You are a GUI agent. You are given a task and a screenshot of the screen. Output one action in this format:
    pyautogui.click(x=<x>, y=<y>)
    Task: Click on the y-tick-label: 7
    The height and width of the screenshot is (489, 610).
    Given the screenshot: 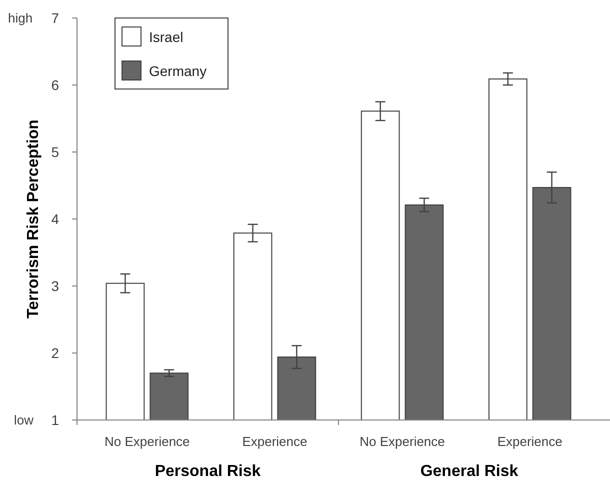 What is the action you would take?
    pyautogui.click(x=55, y=18)
    